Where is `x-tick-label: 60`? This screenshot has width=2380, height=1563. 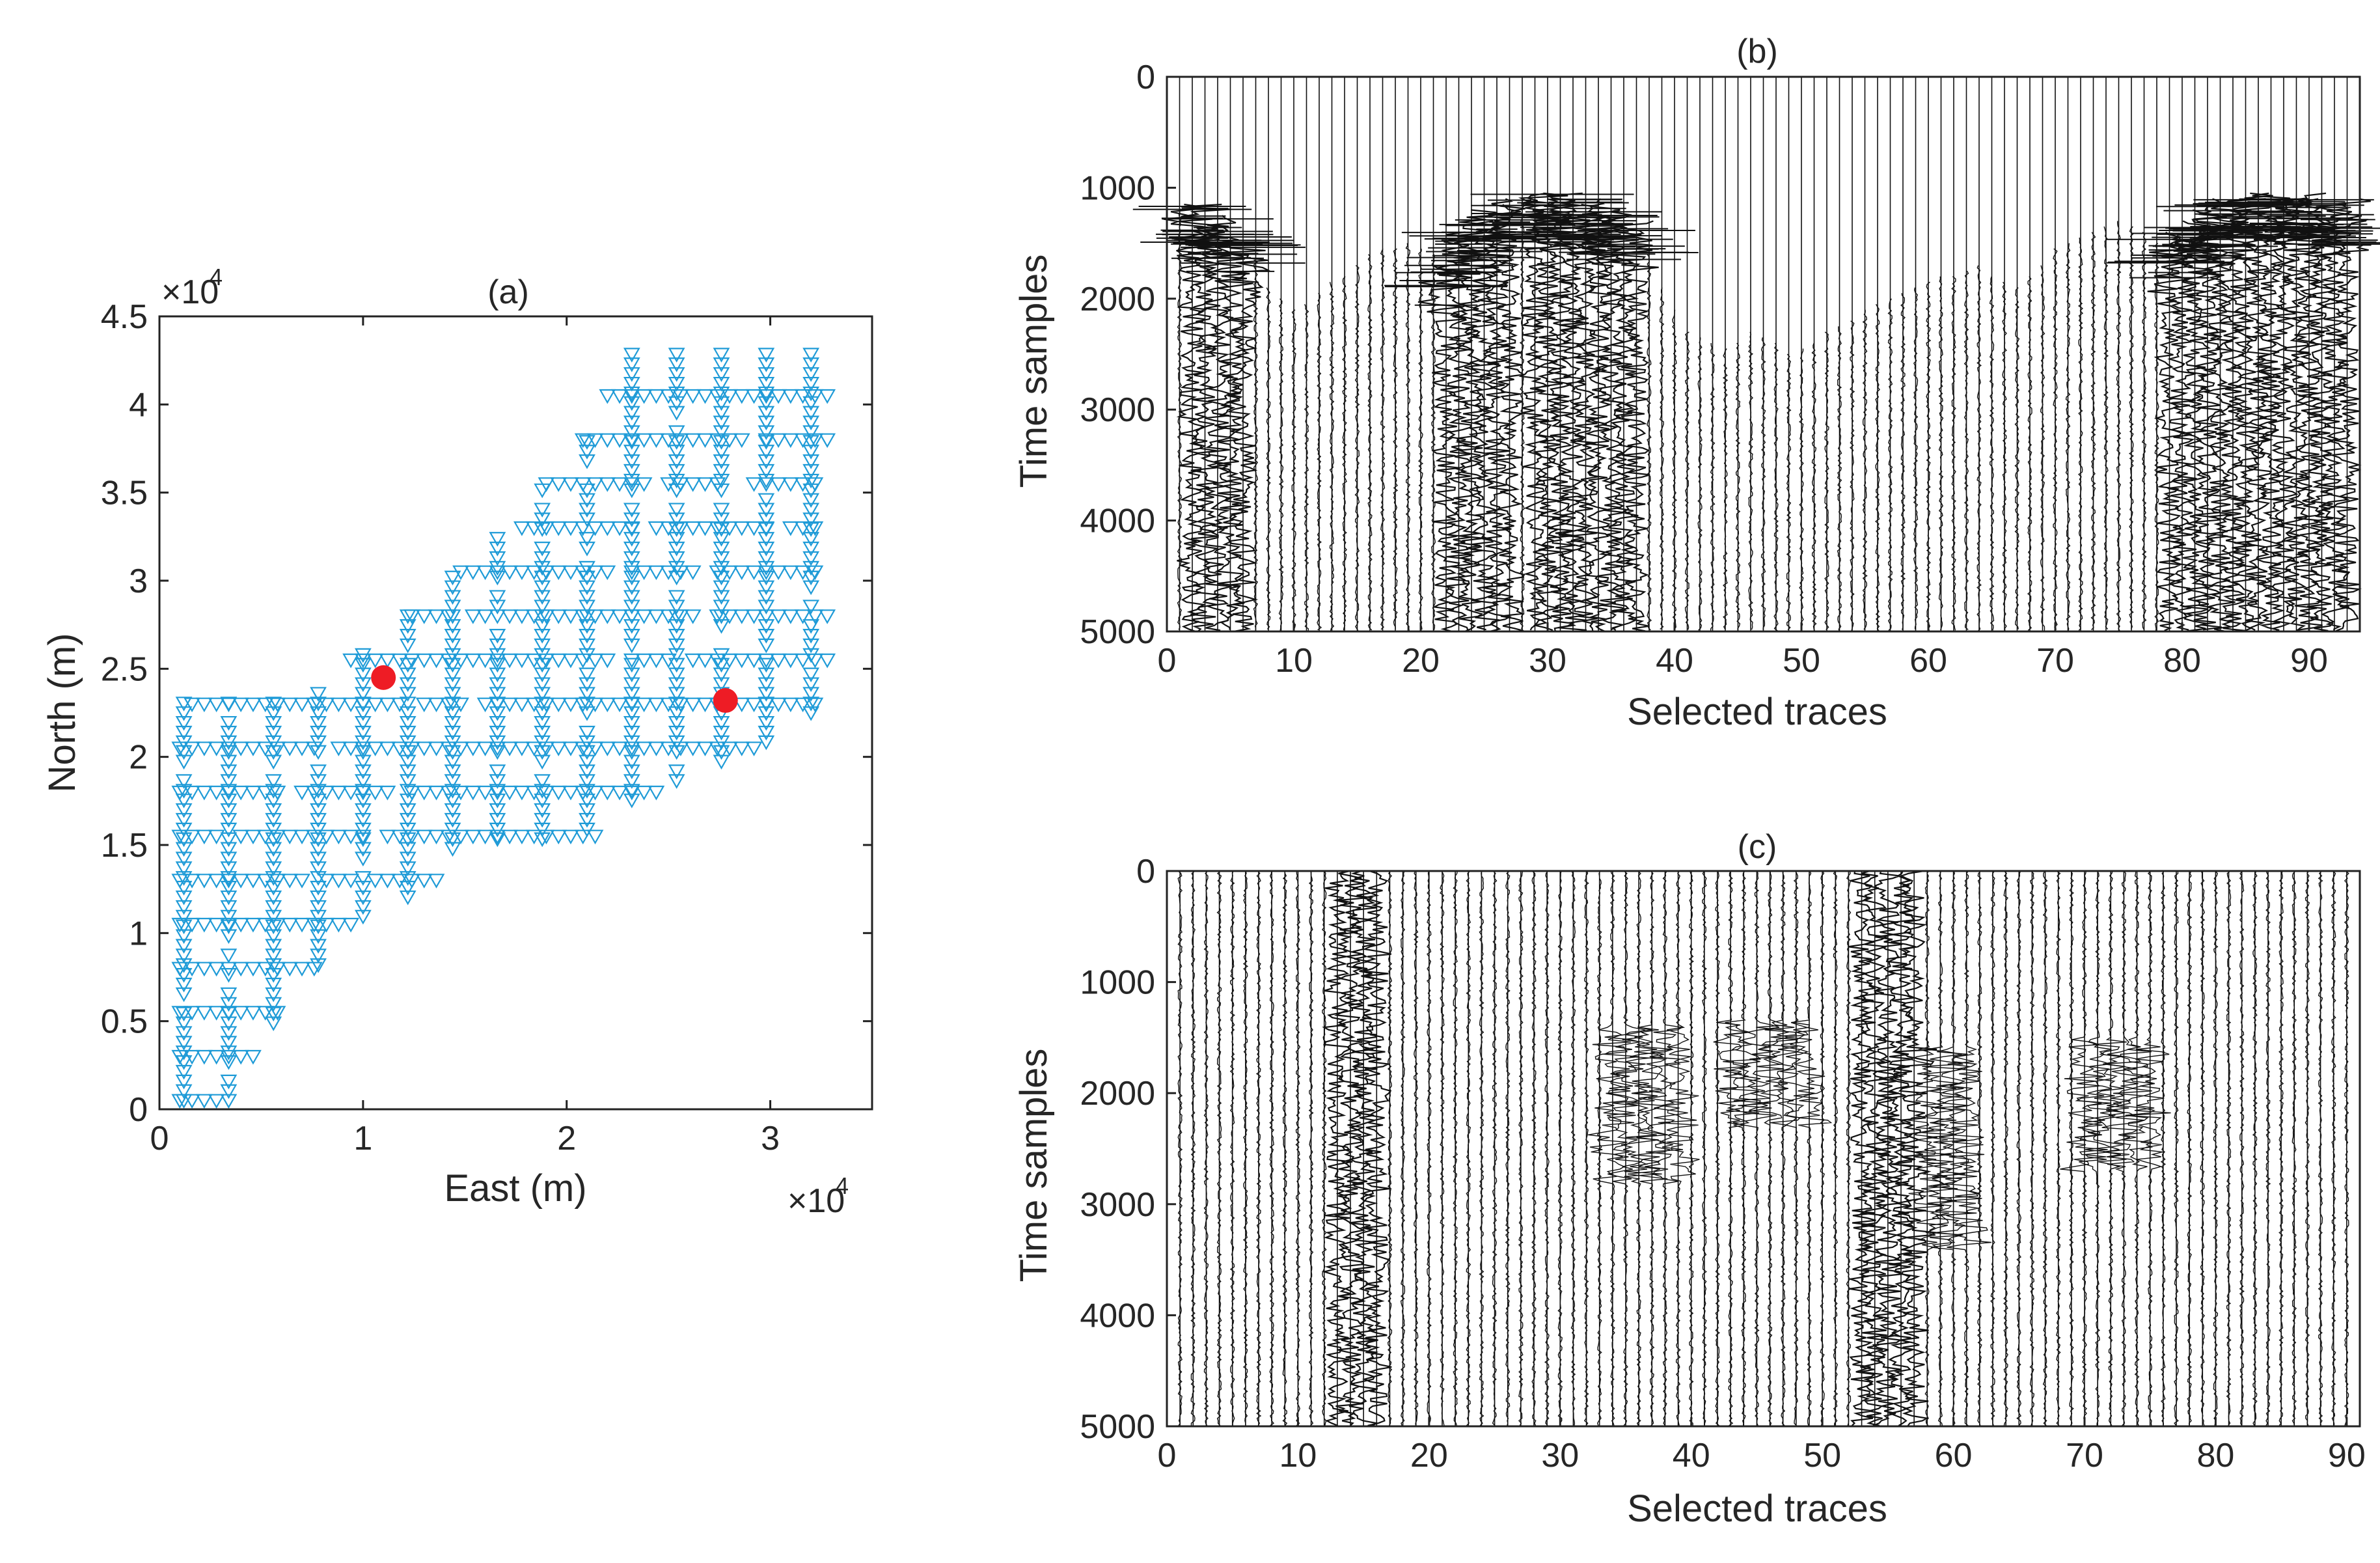 x-tick-label: 60 is located at coordinates (1954, 1455).